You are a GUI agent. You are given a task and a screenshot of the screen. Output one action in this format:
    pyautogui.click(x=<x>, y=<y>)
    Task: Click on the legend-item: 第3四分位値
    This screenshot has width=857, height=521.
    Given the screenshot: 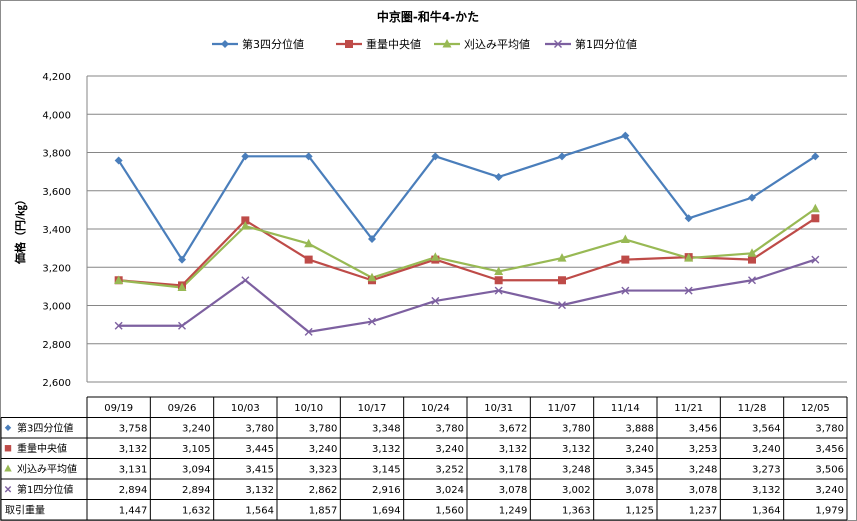 What is the action you would take?
    pyautogui.click(x=258, y=44)
    